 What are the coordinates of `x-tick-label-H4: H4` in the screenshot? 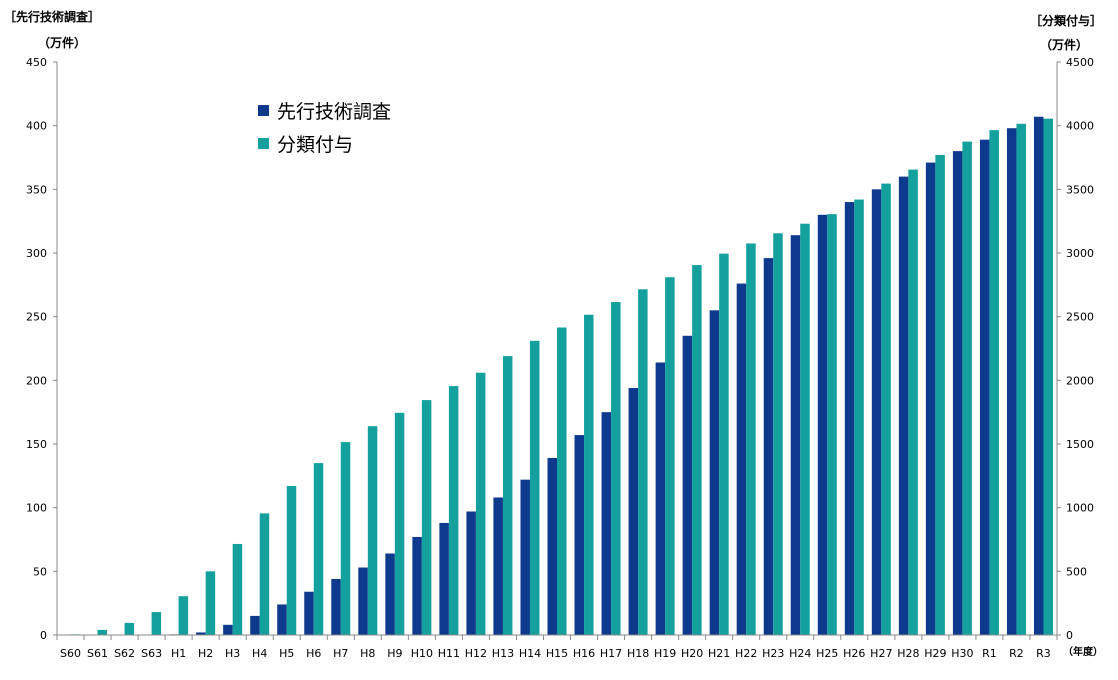 It's located at (259, 653).